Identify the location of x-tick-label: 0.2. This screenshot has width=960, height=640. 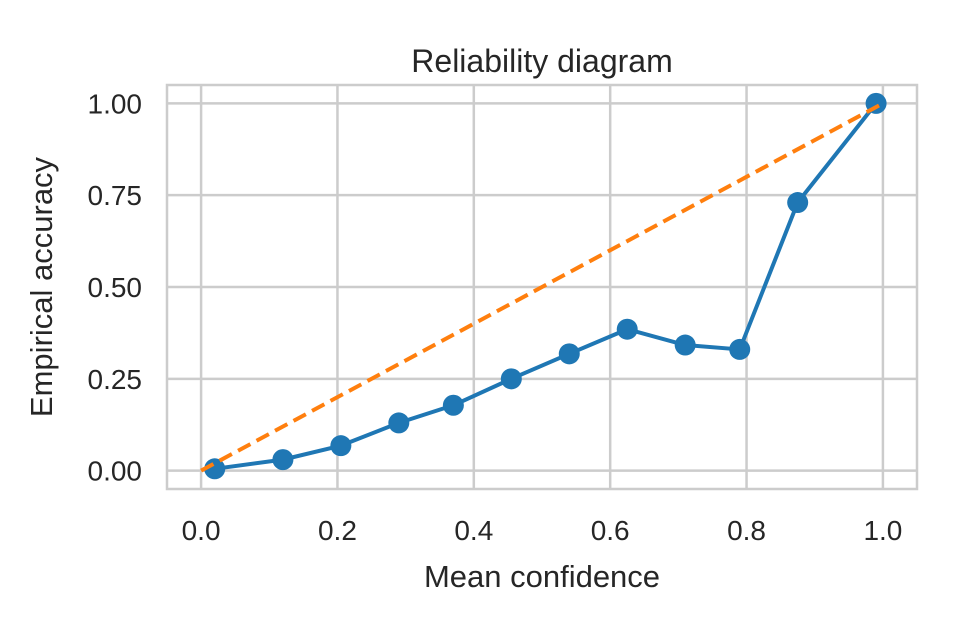
(337, 530).